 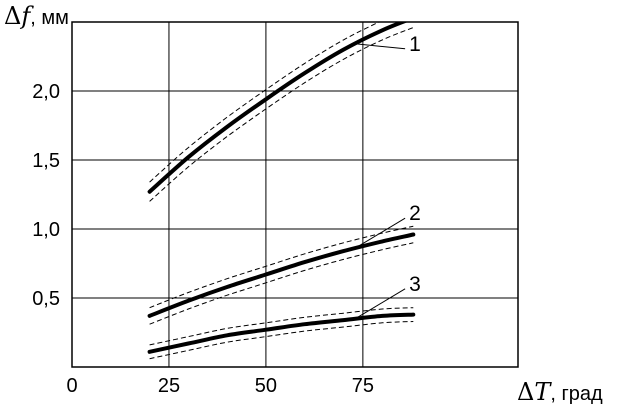 What do you see at coordinates (415, 284) in the screenshot?
I see `series-3-label: 3` at bounding box center [415, 284].